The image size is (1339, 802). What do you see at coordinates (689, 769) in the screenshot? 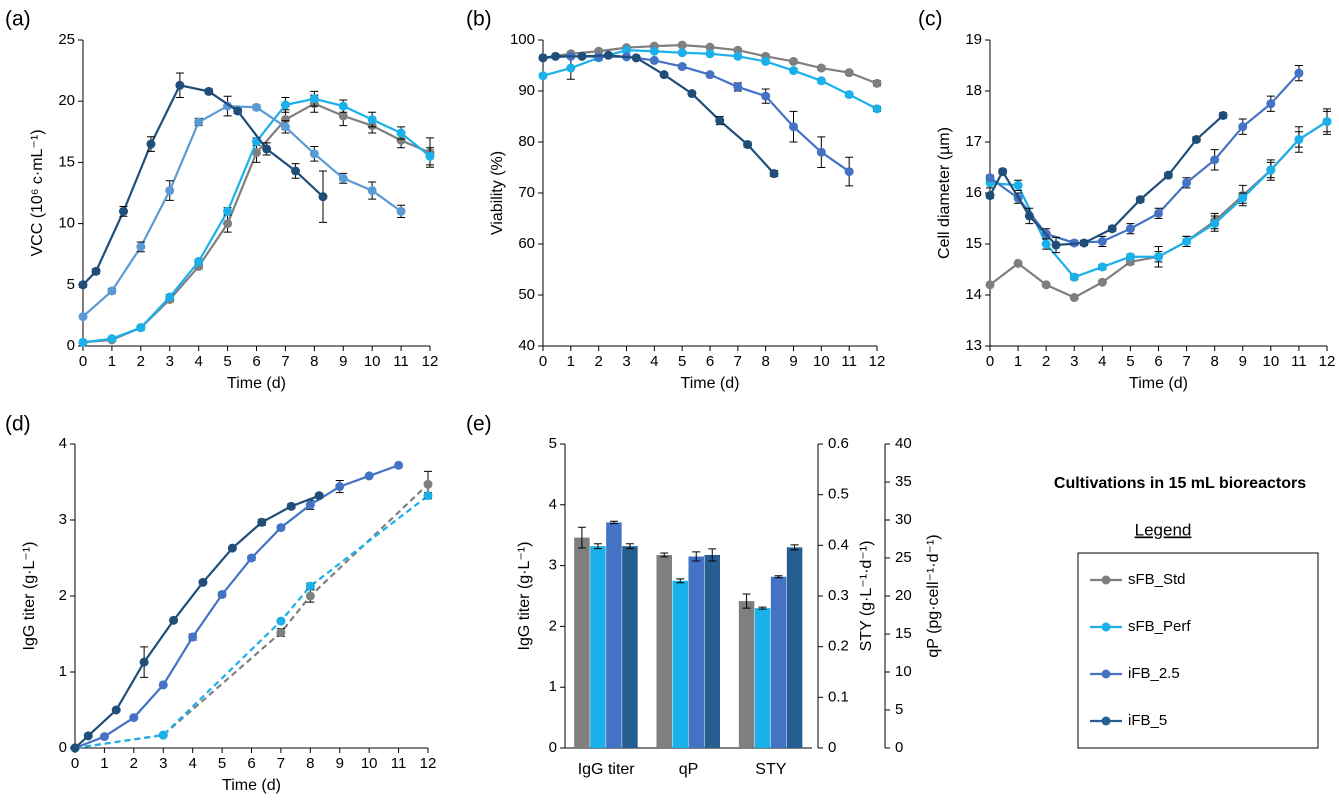
I see `x-tick-label: qP` at bounding box center [689, 769].